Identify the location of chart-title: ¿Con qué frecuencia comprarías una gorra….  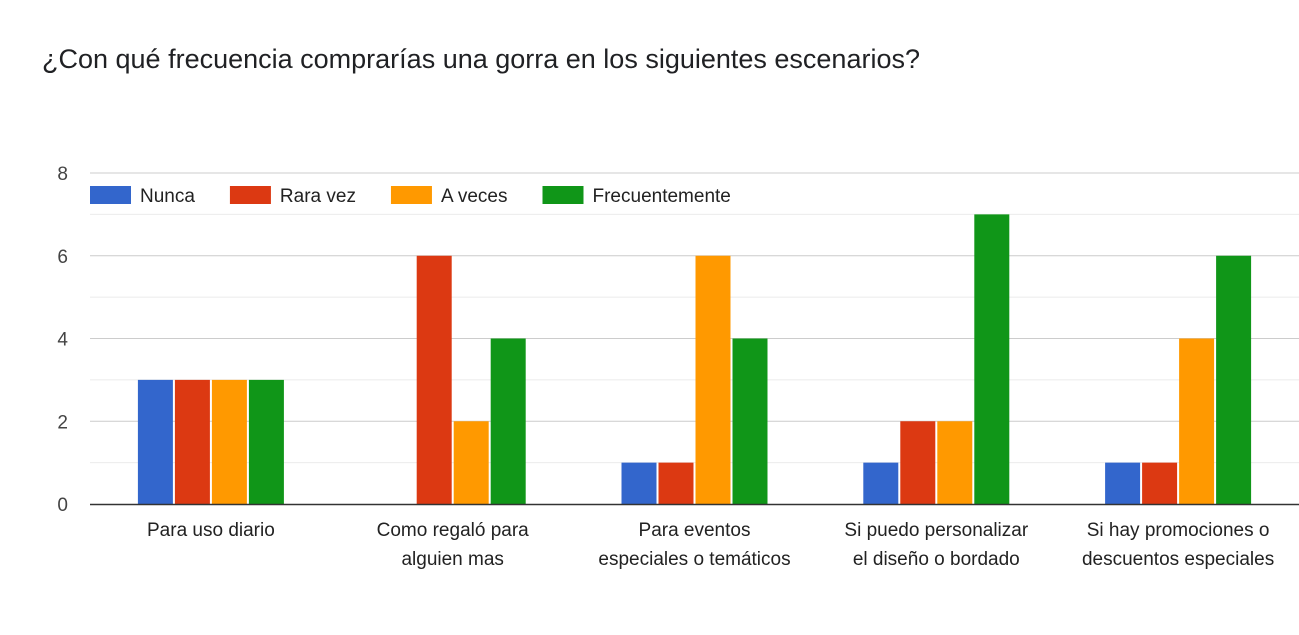
(481, 59).